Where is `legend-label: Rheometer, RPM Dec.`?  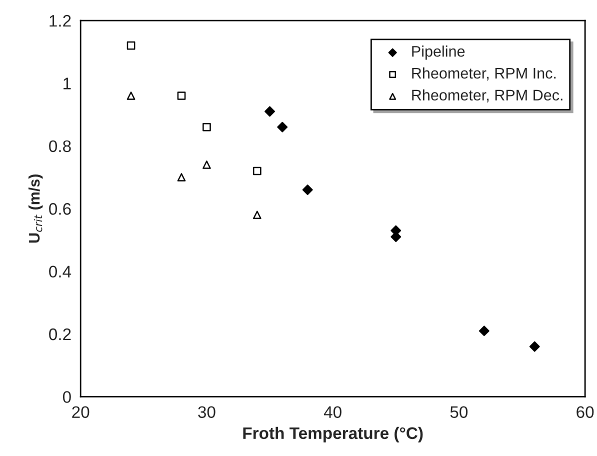 legend-label: Rheometer, RPM Dec. is located at coordinates (487, 95).